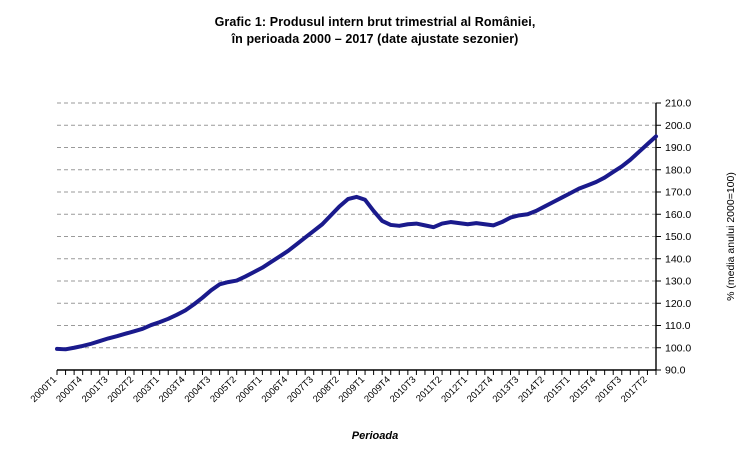 Image resolution: width=750 pixels, height=465 pixels. Describe the element at coordinates (172, 389) in the screenshot. I see `x-axis-tick-label: 2003T4` at that location.